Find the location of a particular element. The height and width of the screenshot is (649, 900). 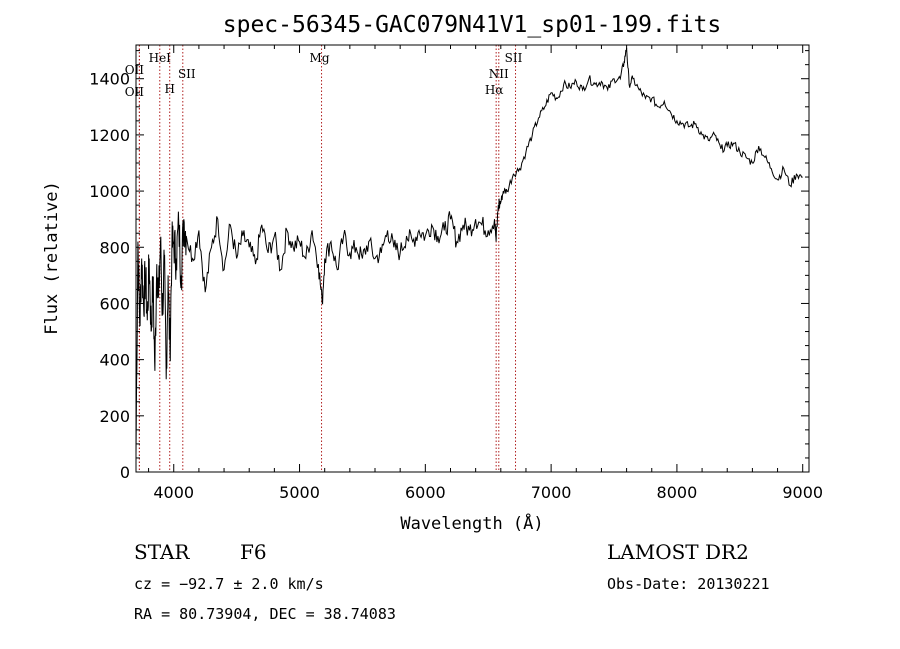

y-tick-label: 400 is located at coordinates (114, 360).